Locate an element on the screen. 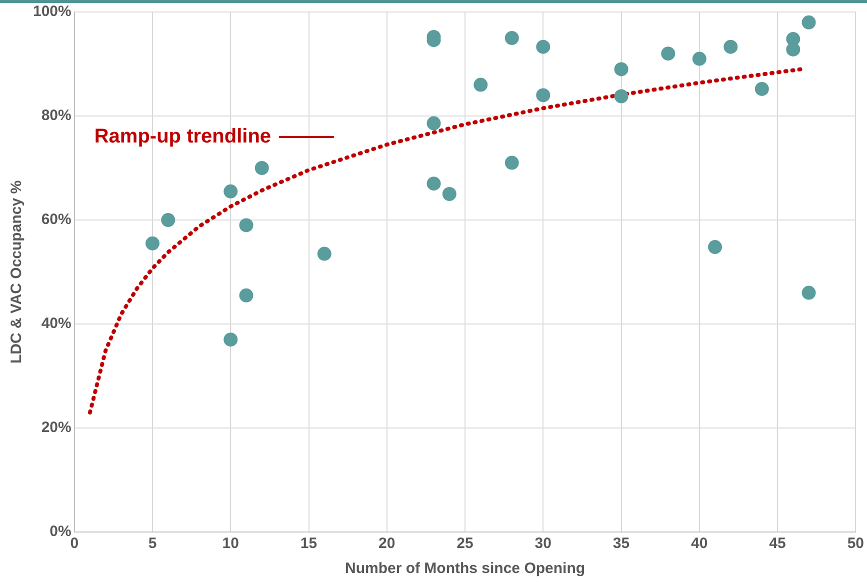 This screenshot has height=582, width=867. x-tick-label: 30 is located at coordinates (543, 543).